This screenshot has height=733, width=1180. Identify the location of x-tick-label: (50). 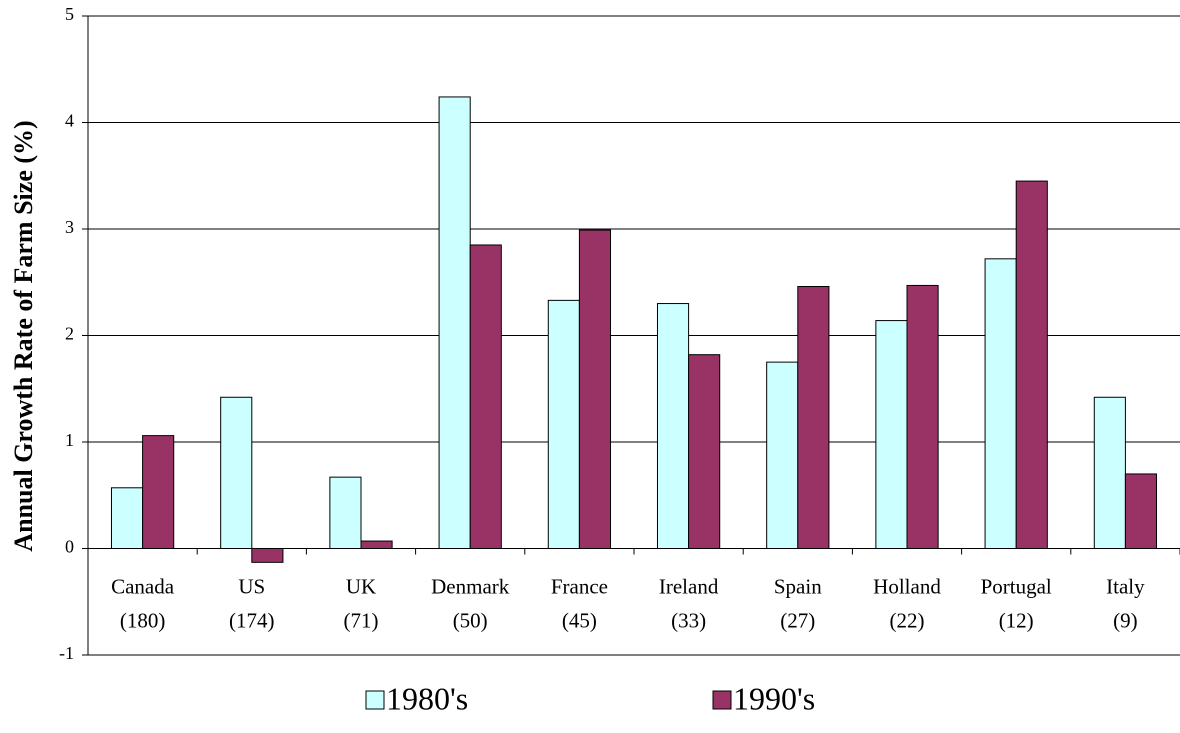
(470, 620).